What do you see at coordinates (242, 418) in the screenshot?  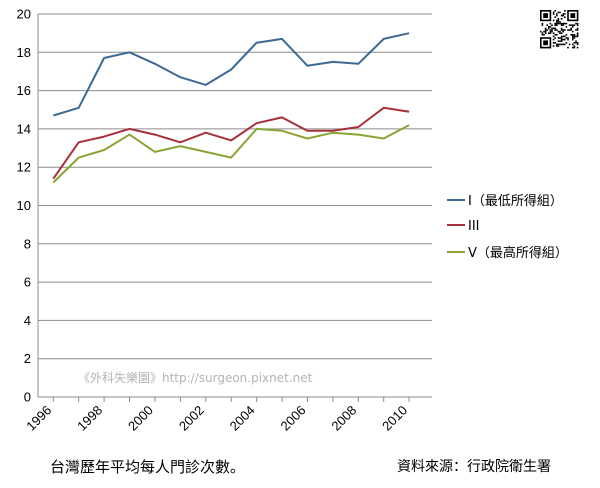 I see `x-tick-label: 2004` at bounding box center [242, 418].